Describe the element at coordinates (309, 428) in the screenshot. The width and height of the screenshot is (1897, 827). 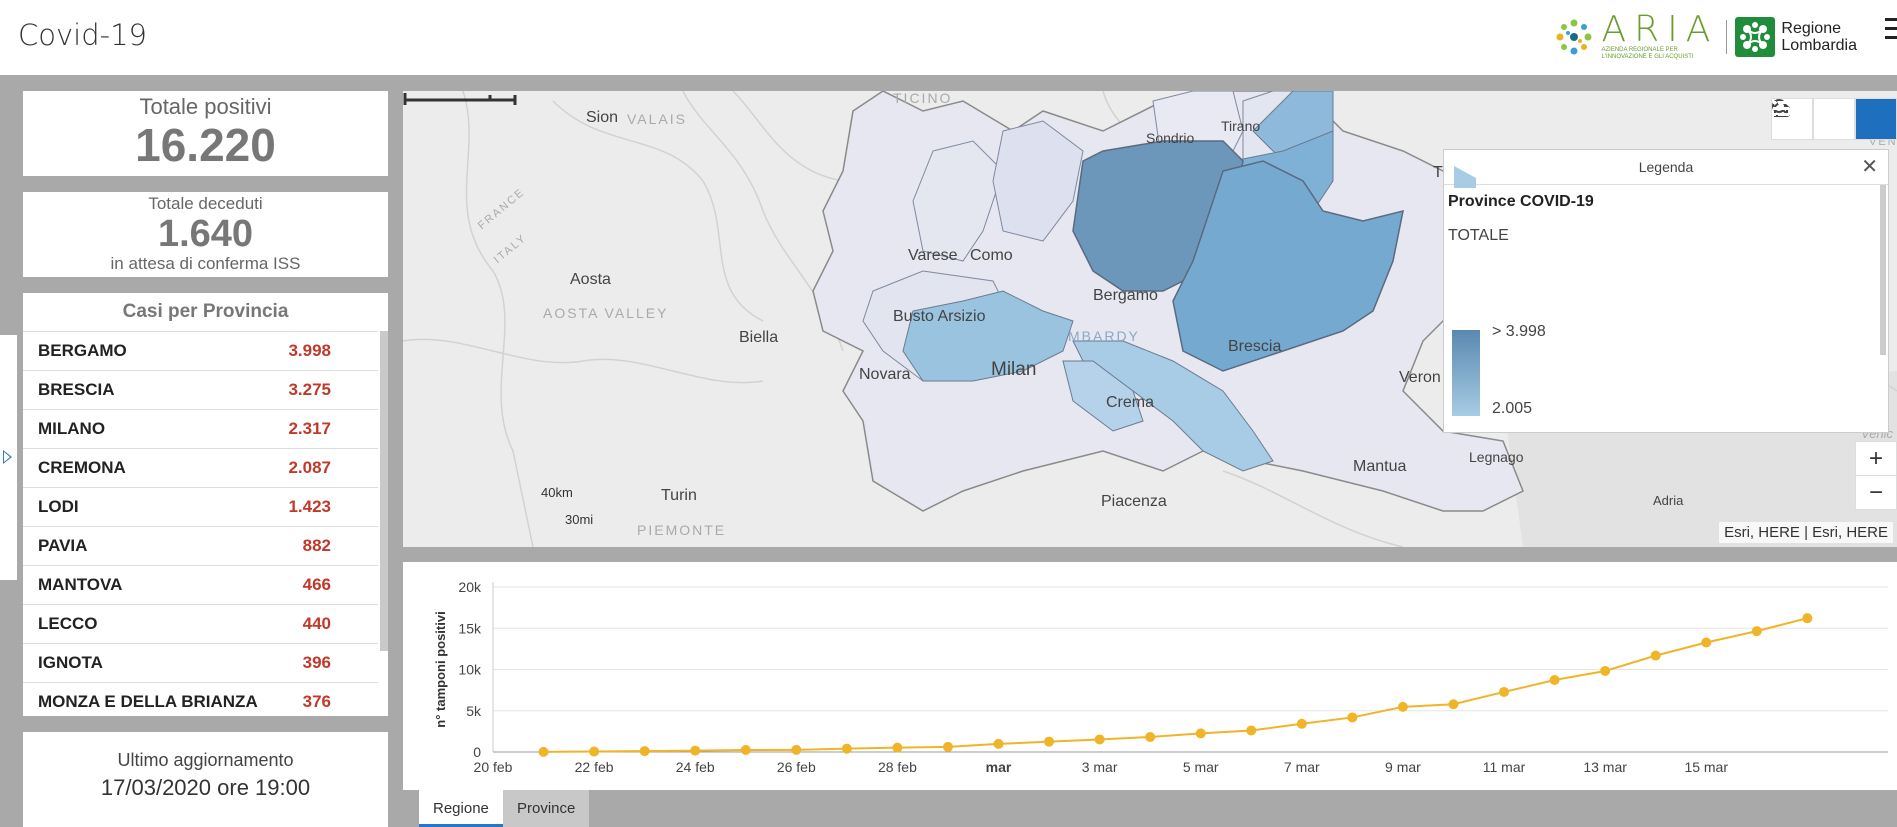
I see `province-count: 2.317` at that location.